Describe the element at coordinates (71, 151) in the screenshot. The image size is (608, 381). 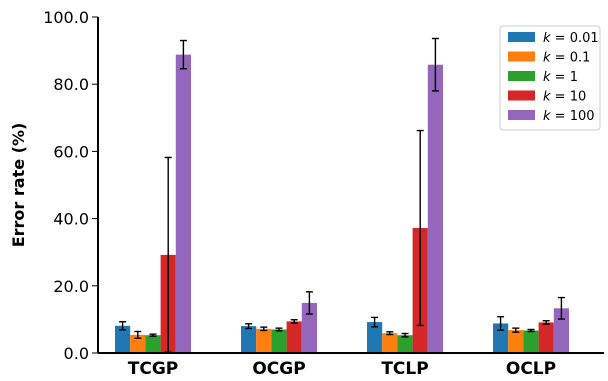
I see `y-tick-label: 60.0` at that location.